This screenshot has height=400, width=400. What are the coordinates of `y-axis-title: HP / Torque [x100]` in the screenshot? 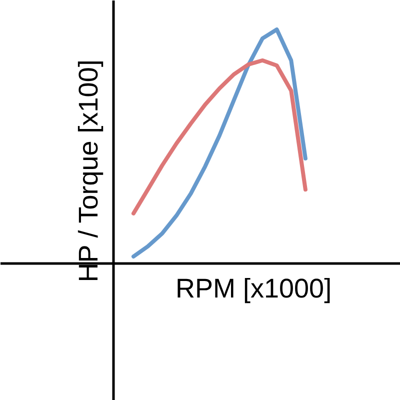 It's located at (89, 171).